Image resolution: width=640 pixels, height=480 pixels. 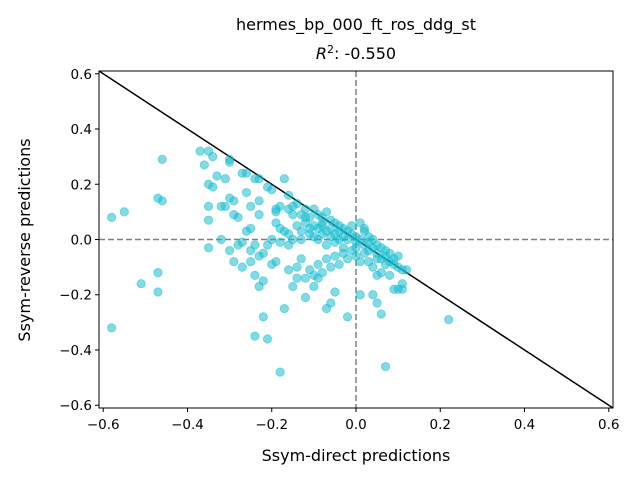 What do you see at coordinates (524, 425) in the screenshot?
I see `x-tick-label: 0.4` at bounding box center [524, 425].